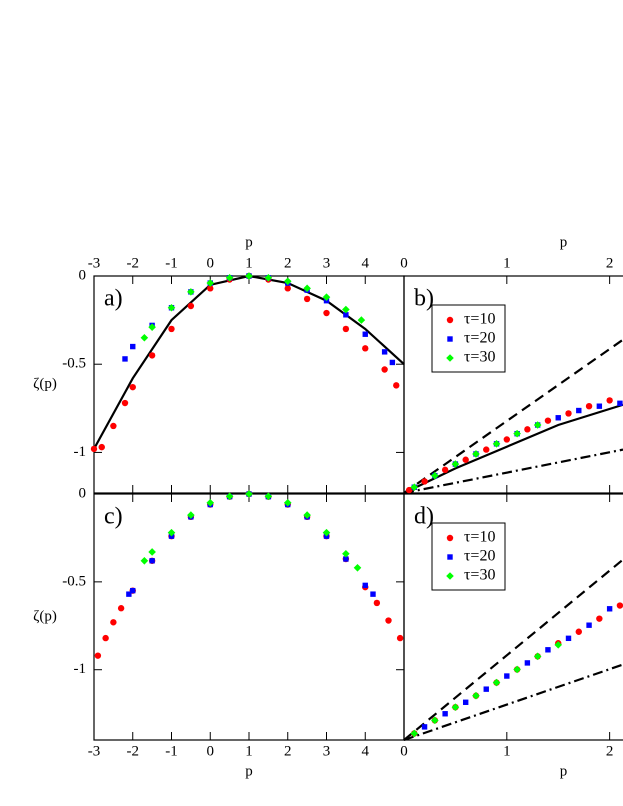 Image resolution: width=623 pixels, height=806 pixels. What do you see at coordinates (327, 751) in the screenshot?
I see `x-tick-label: 3` at bounding box center [327, 751].